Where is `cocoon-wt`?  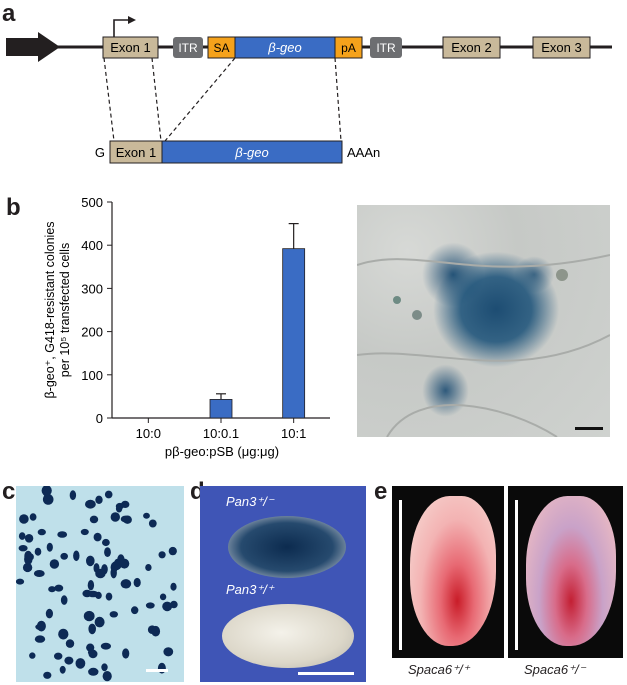
cocoon-wt is located at coordinates (288, 636).